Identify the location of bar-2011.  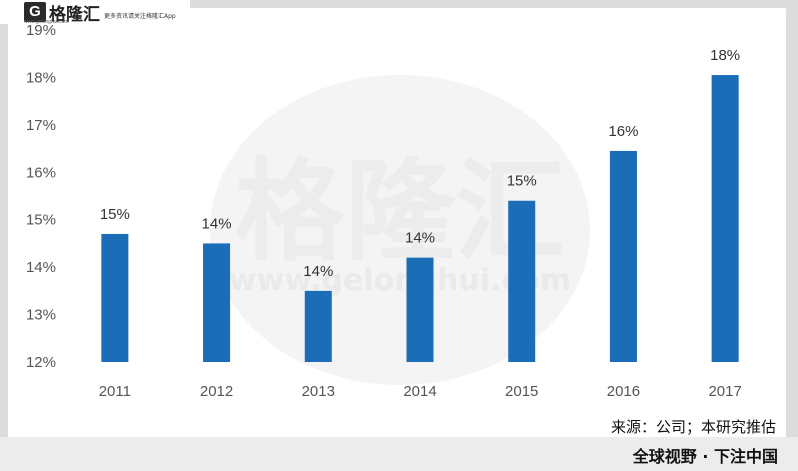
(115, 297).